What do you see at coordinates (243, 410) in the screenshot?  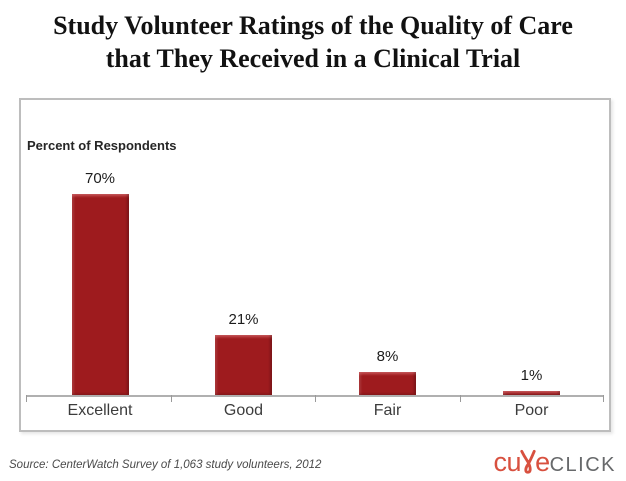 I see `x-axis-label-good: Good` at bounding box center [243, 410].